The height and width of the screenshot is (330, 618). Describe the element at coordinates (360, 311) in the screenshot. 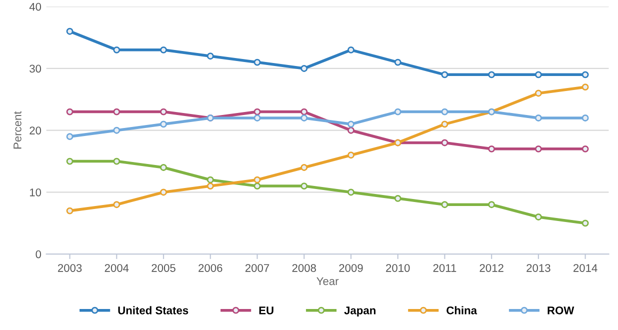

I see `legend-label: Japan` at that location.